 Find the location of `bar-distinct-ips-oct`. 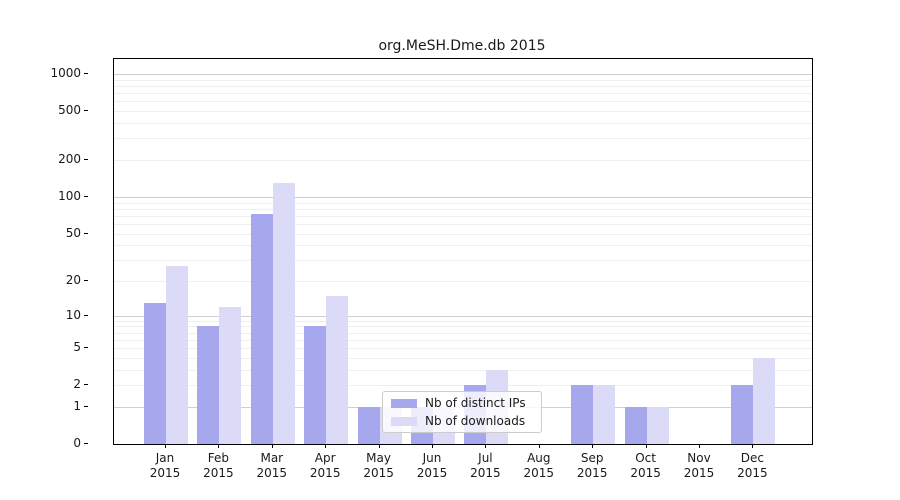

bar-distinct-ips-oct is located at coordinates (635, 425).